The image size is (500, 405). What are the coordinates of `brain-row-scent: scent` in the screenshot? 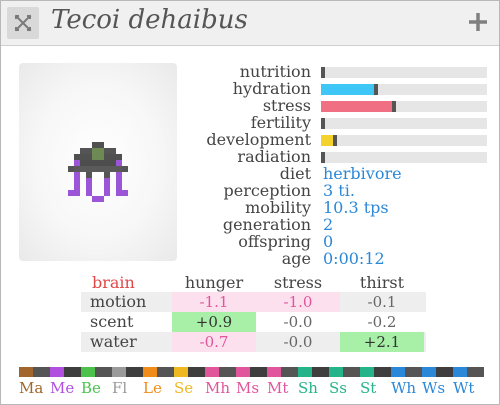 It's located at (112, 321).